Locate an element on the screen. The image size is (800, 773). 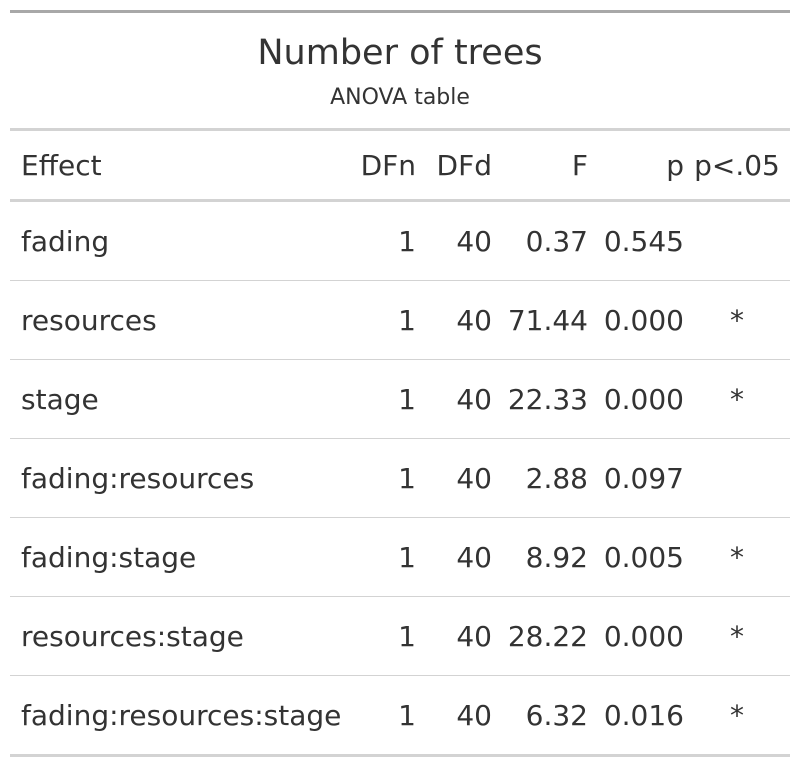
table-row: fading 1 40 0.37 0.545 is located at coordinates (400, 240).